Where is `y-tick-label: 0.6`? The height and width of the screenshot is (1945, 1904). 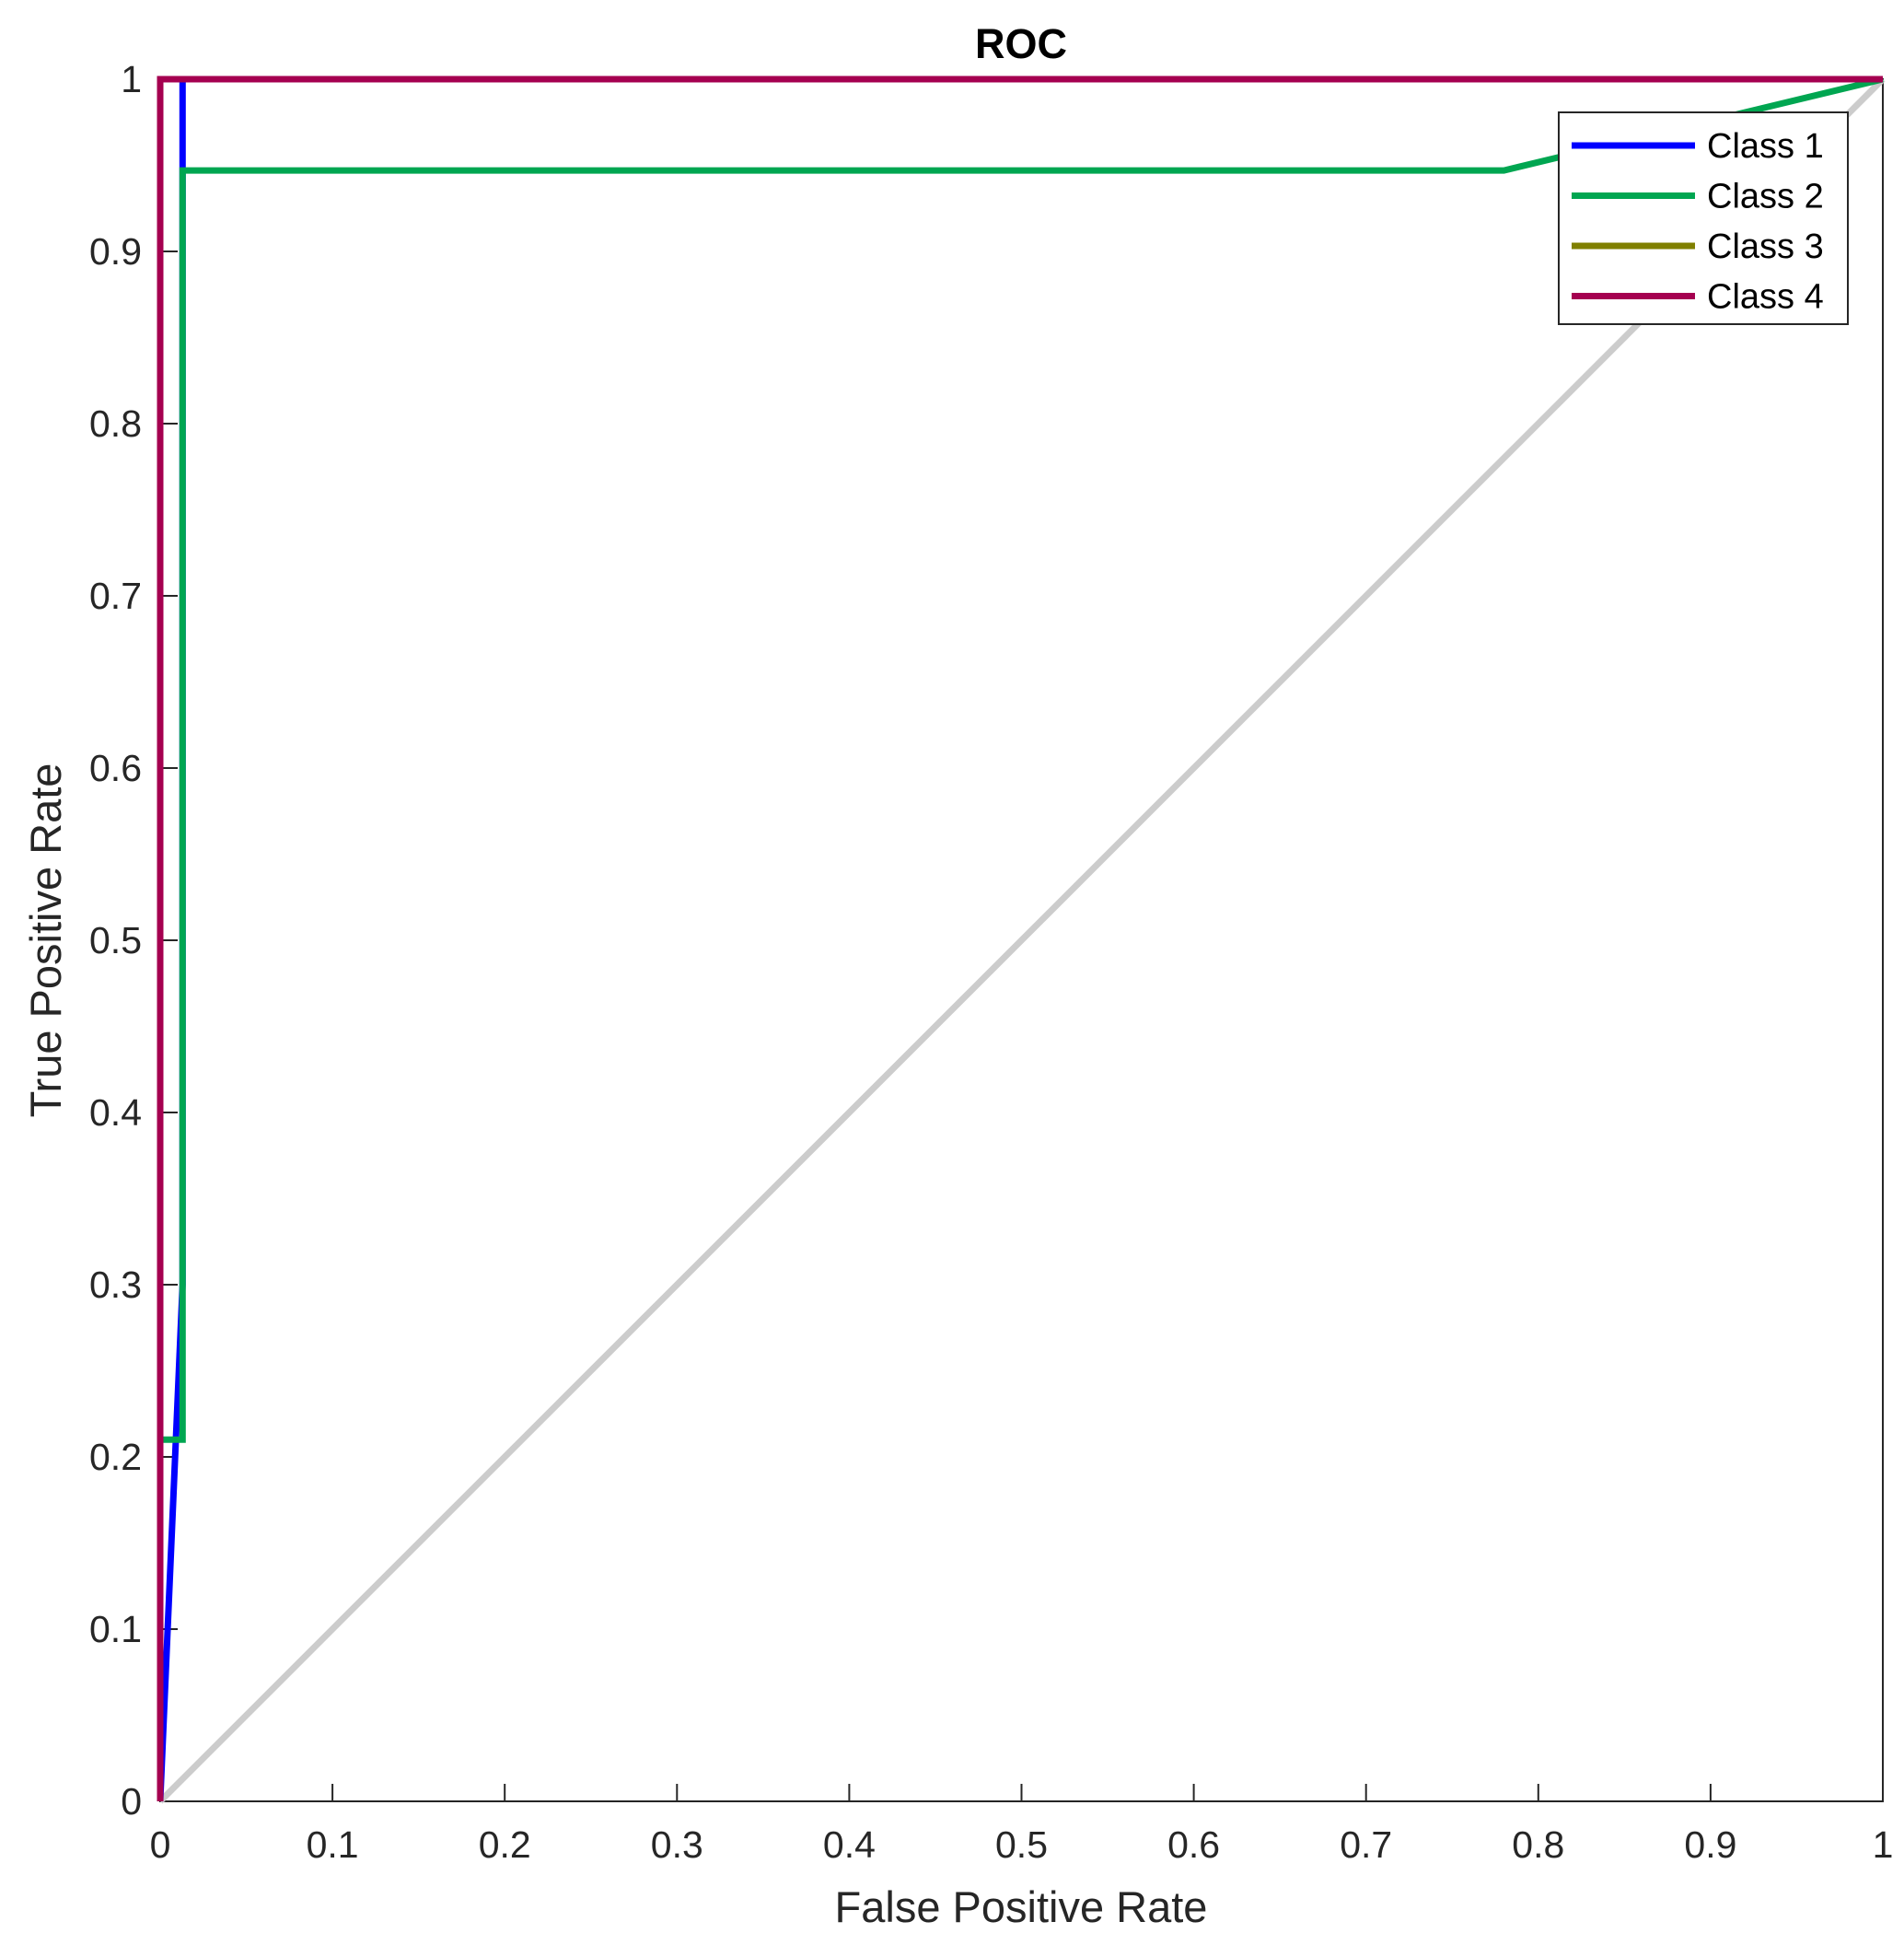 y-tick-label: 0.6 is located at coordinates (115, 768).